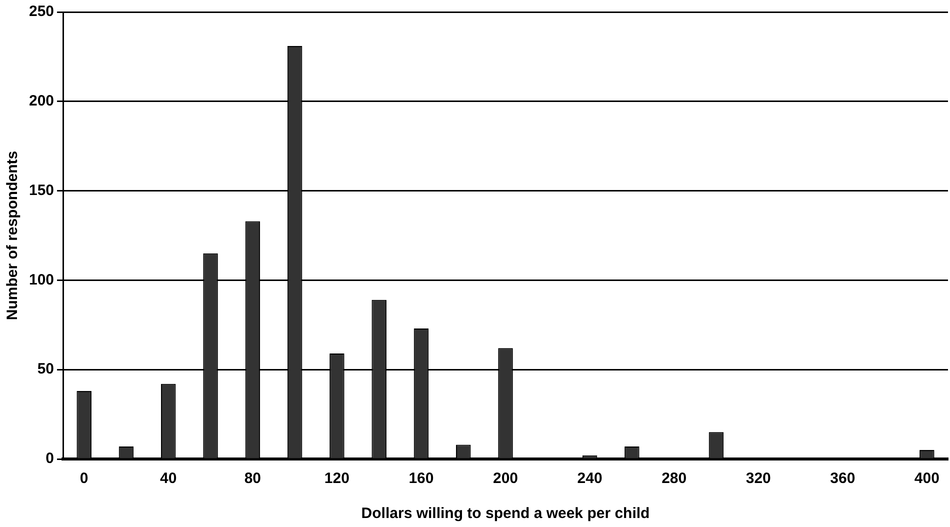 The width and height of the screenshot is (950, 527). Describe the element at coordinates (50, 459) in the screenshot. I see `y-tick-label: 0` at that location.